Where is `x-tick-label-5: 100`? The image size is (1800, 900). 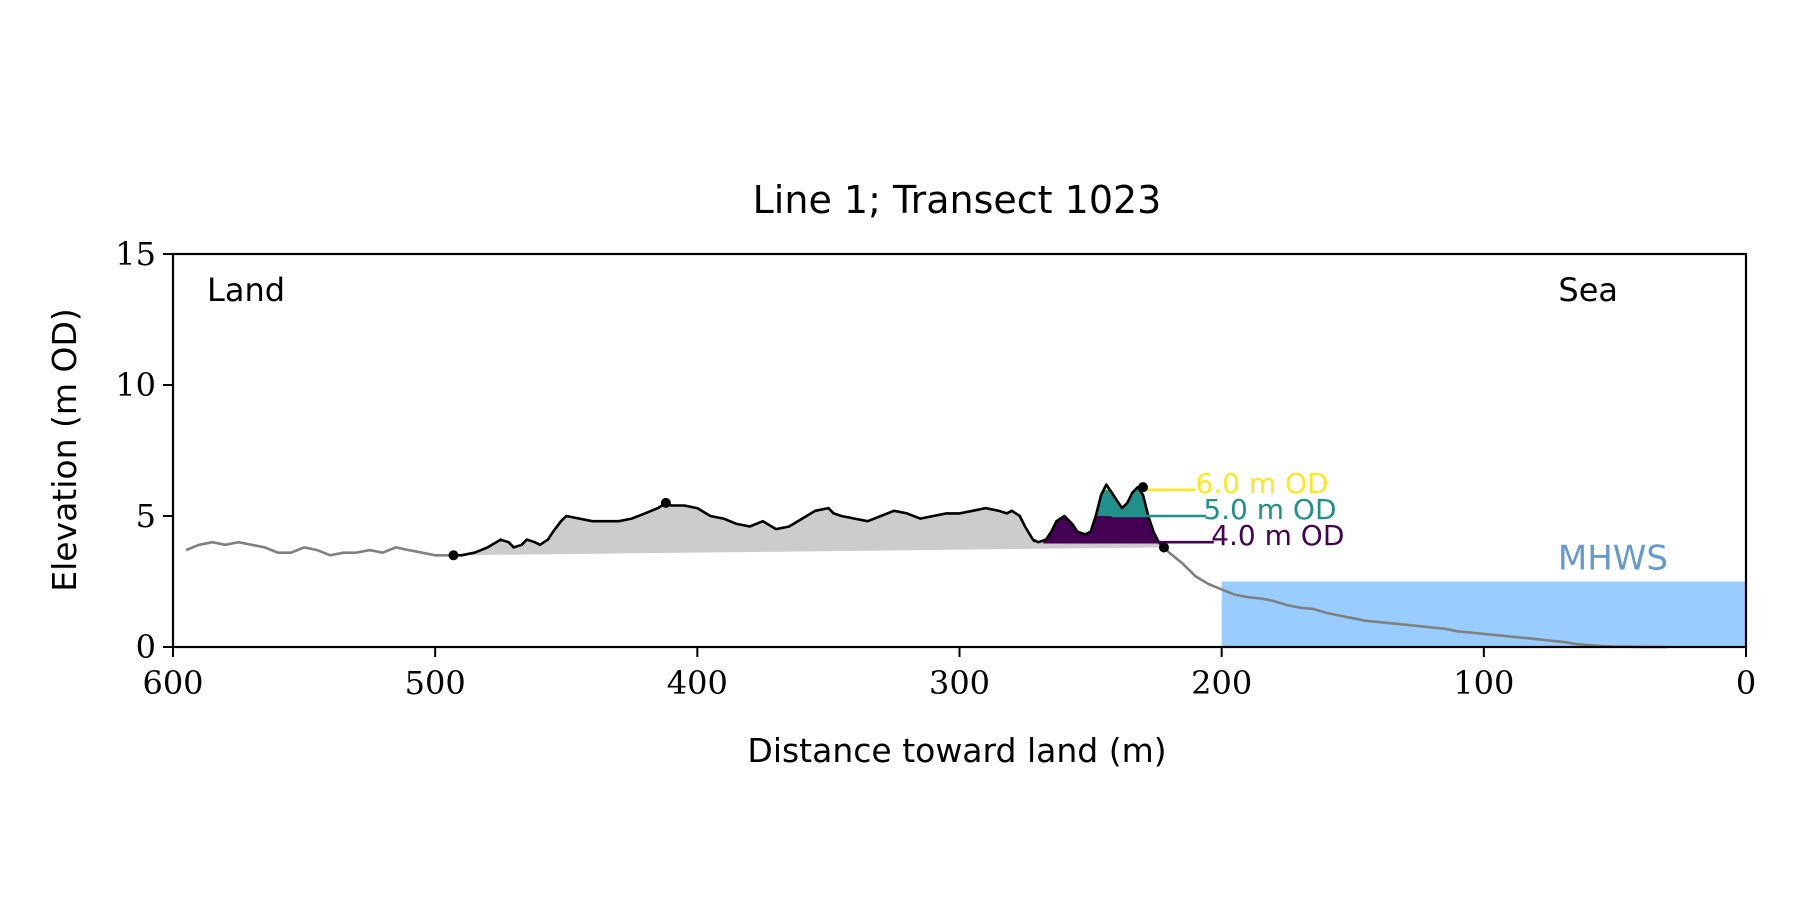
x-tick-label-5: 100 is located at coordinates (1483, 683).